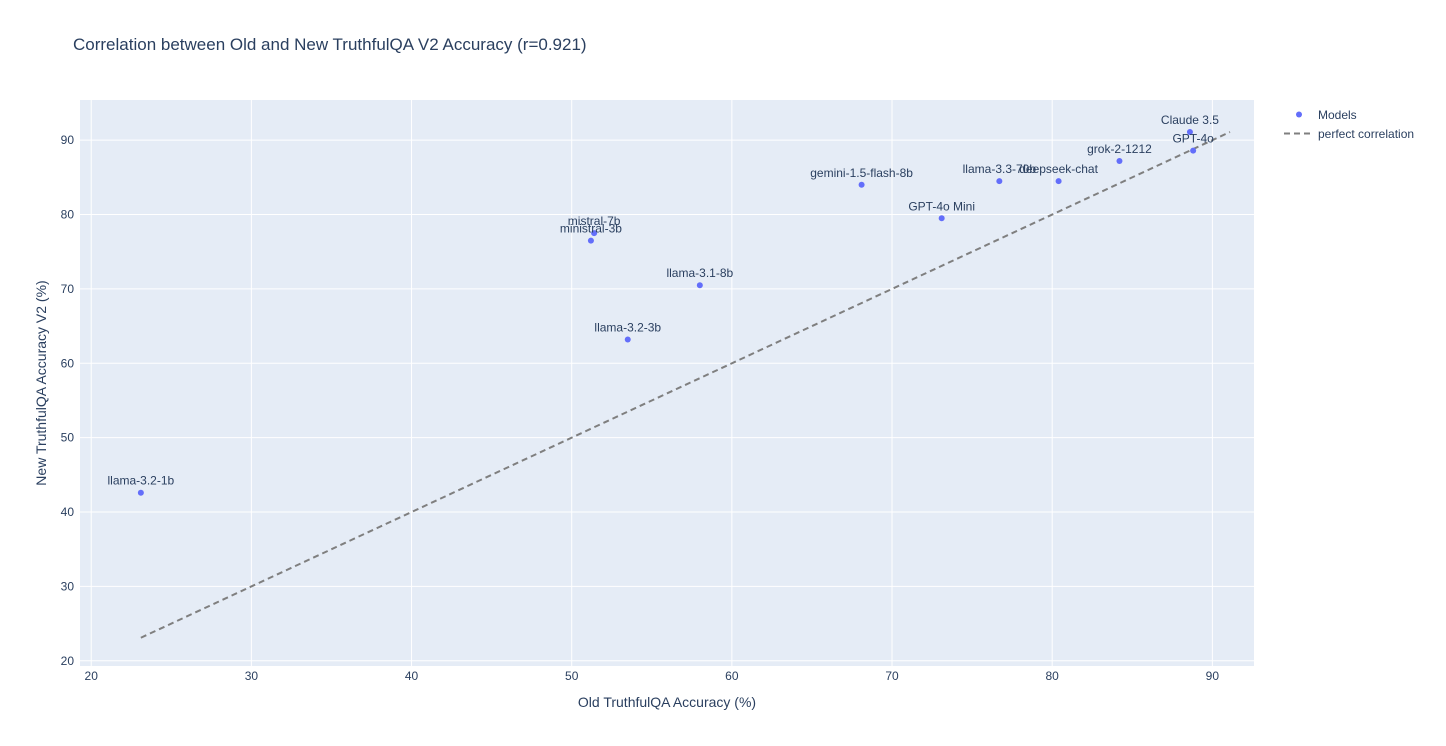  Describe the element at coordinates (92, 676) in the screenshot. I see `x-tick-label: 20` at that location.